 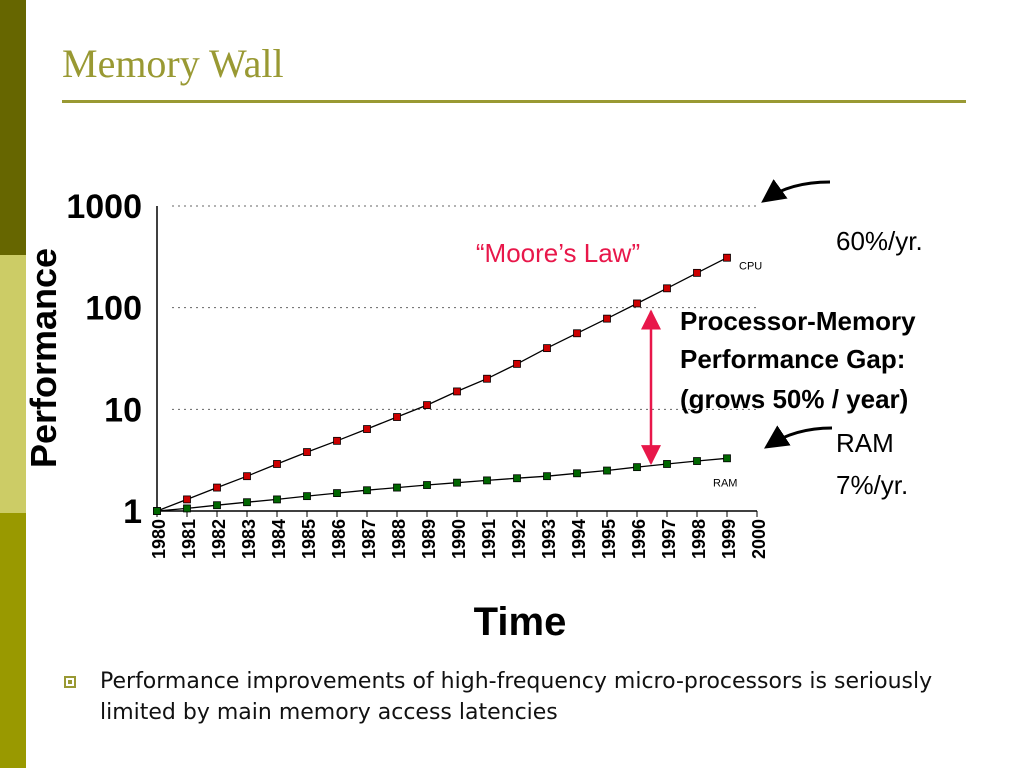 What do you see at coordinates (13, 640) in the screenshot?
I see `sidebar-block-bottom` at bounding box center [13, 640].